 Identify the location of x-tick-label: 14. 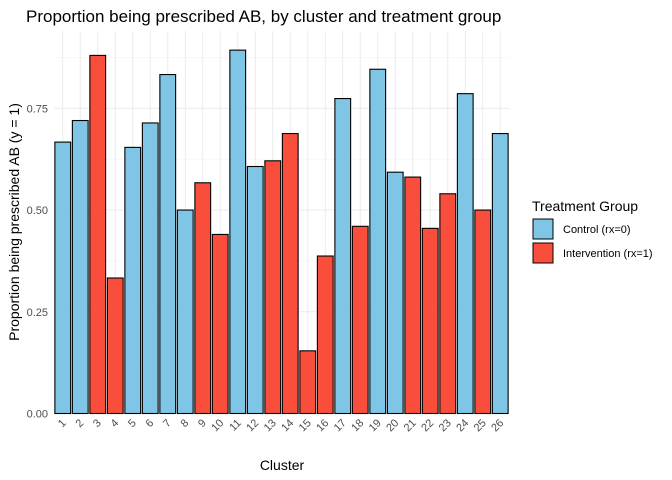
(287, 425).